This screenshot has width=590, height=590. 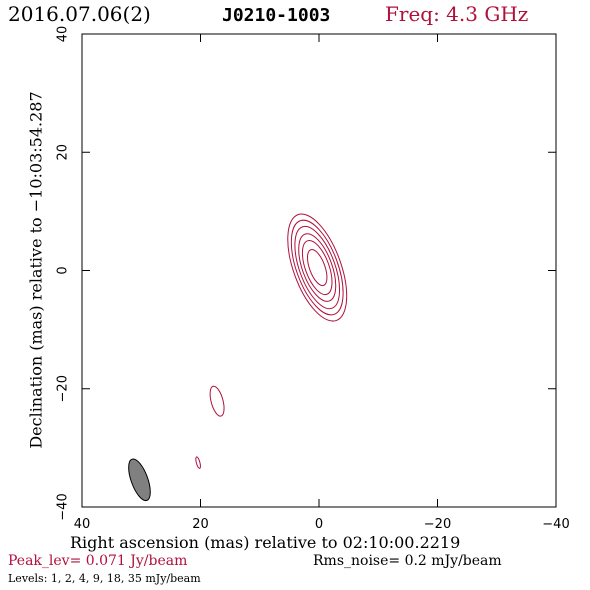 I want to click on y-tick-label: 20, so click(x=63, y=152).